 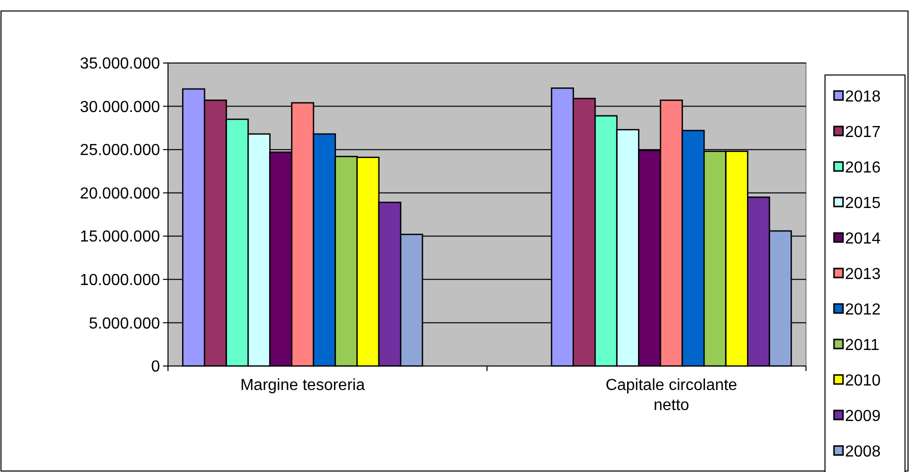 I want to click on legend-label: 2009, so click(x=863, y=417).